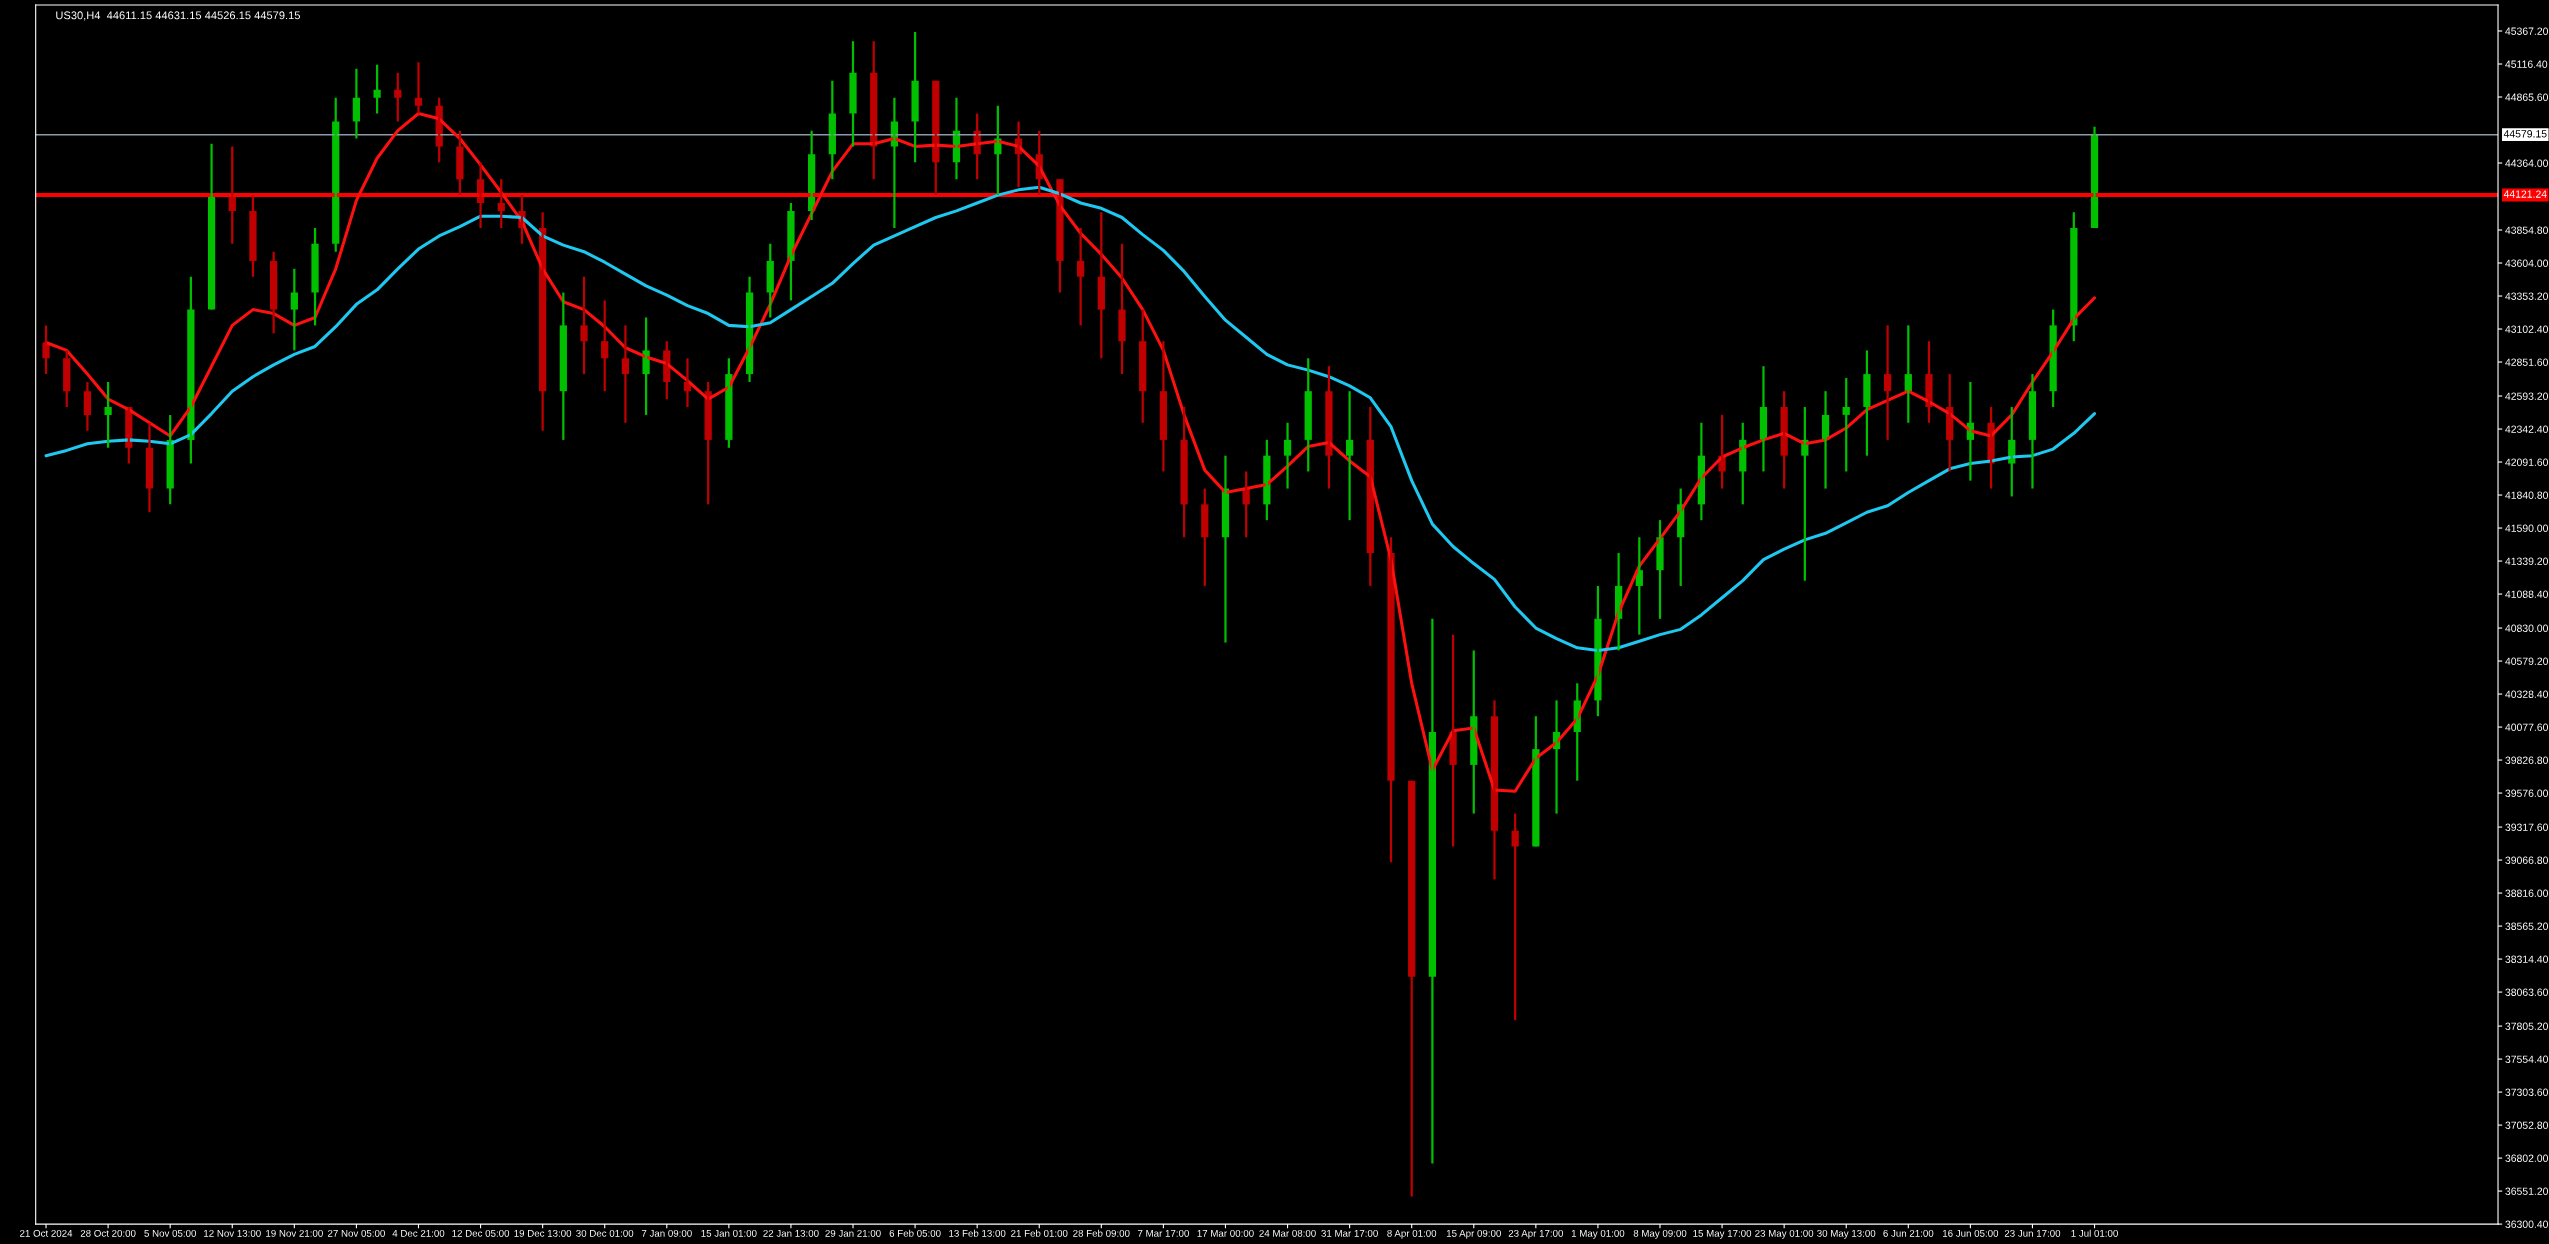 The height and width of the screenshot is (1244, 2549). I want to click on x-tick-label: 27 Nov 05:00, so click(356, 1233).